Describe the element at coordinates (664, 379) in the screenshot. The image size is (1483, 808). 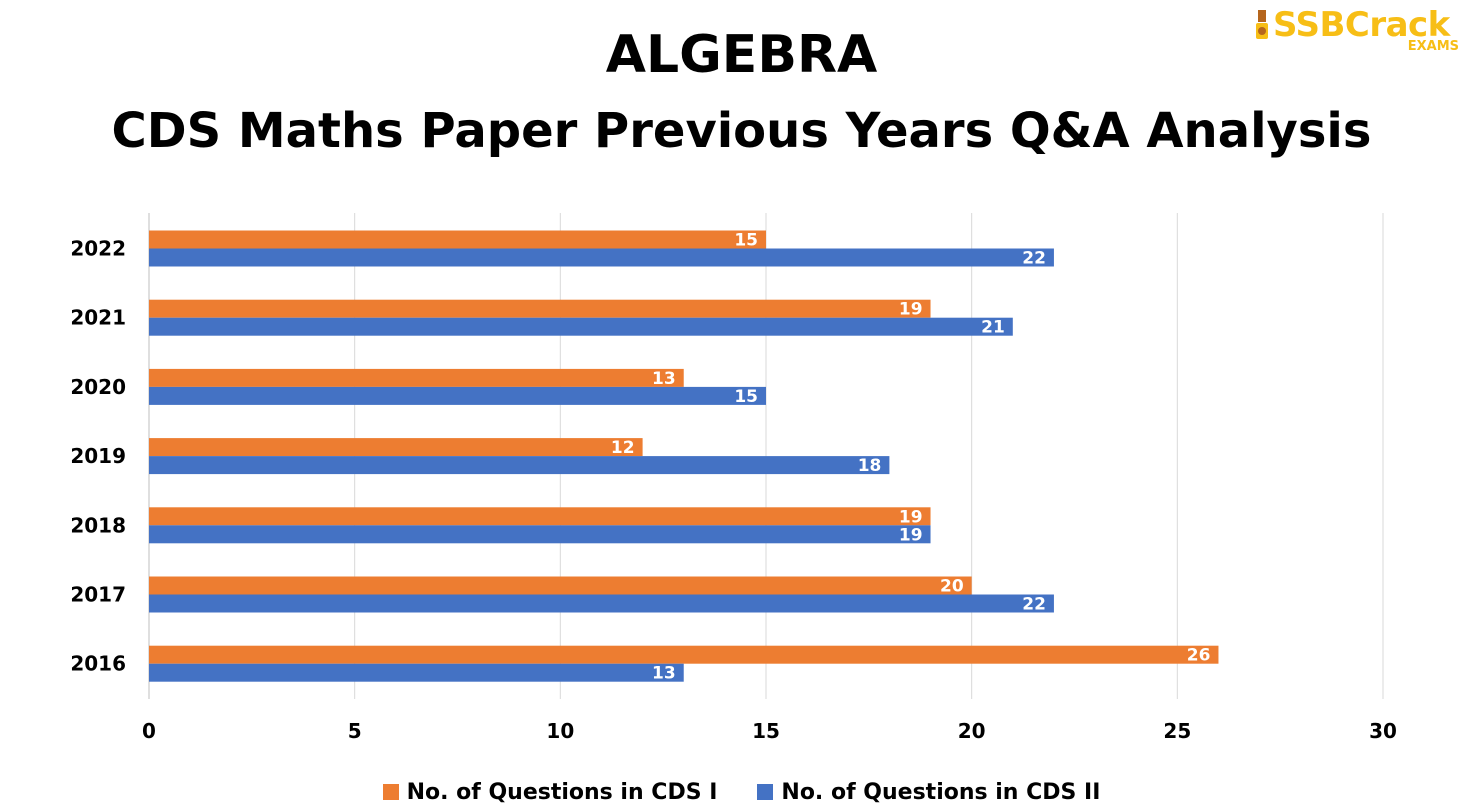
I see `data-label-2020-series-1: 13` at that location.